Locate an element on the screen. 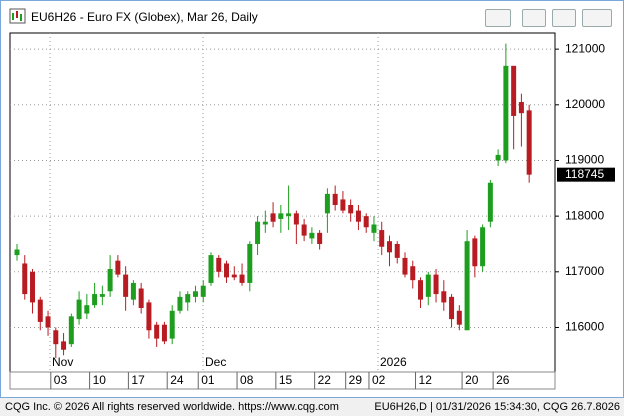 This screenshot has width=624, height=416. y-tick-label: 116000 is located at coordinates (584, 327).